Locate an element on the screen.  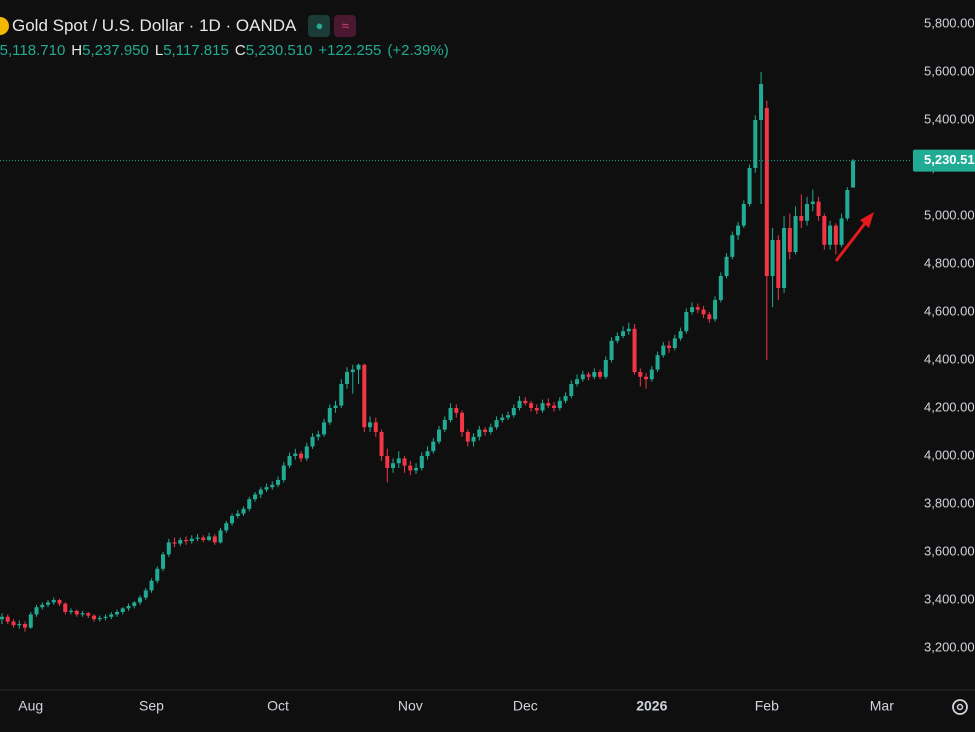
gear-center is located at coordinates (960, 707).